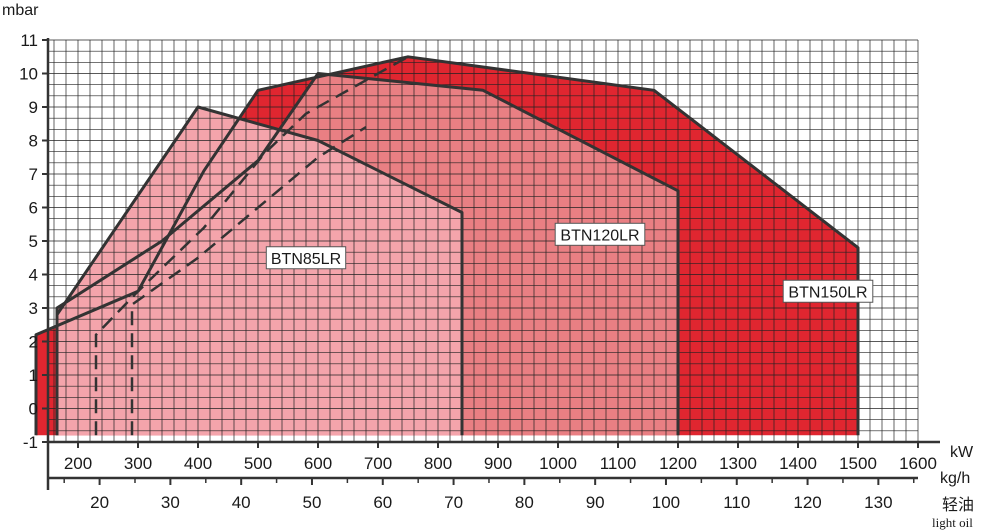 Image resolution: width=987 pixels, height=532 pixels. I want to click on x-tick-label: 1300, so click(738, 463).